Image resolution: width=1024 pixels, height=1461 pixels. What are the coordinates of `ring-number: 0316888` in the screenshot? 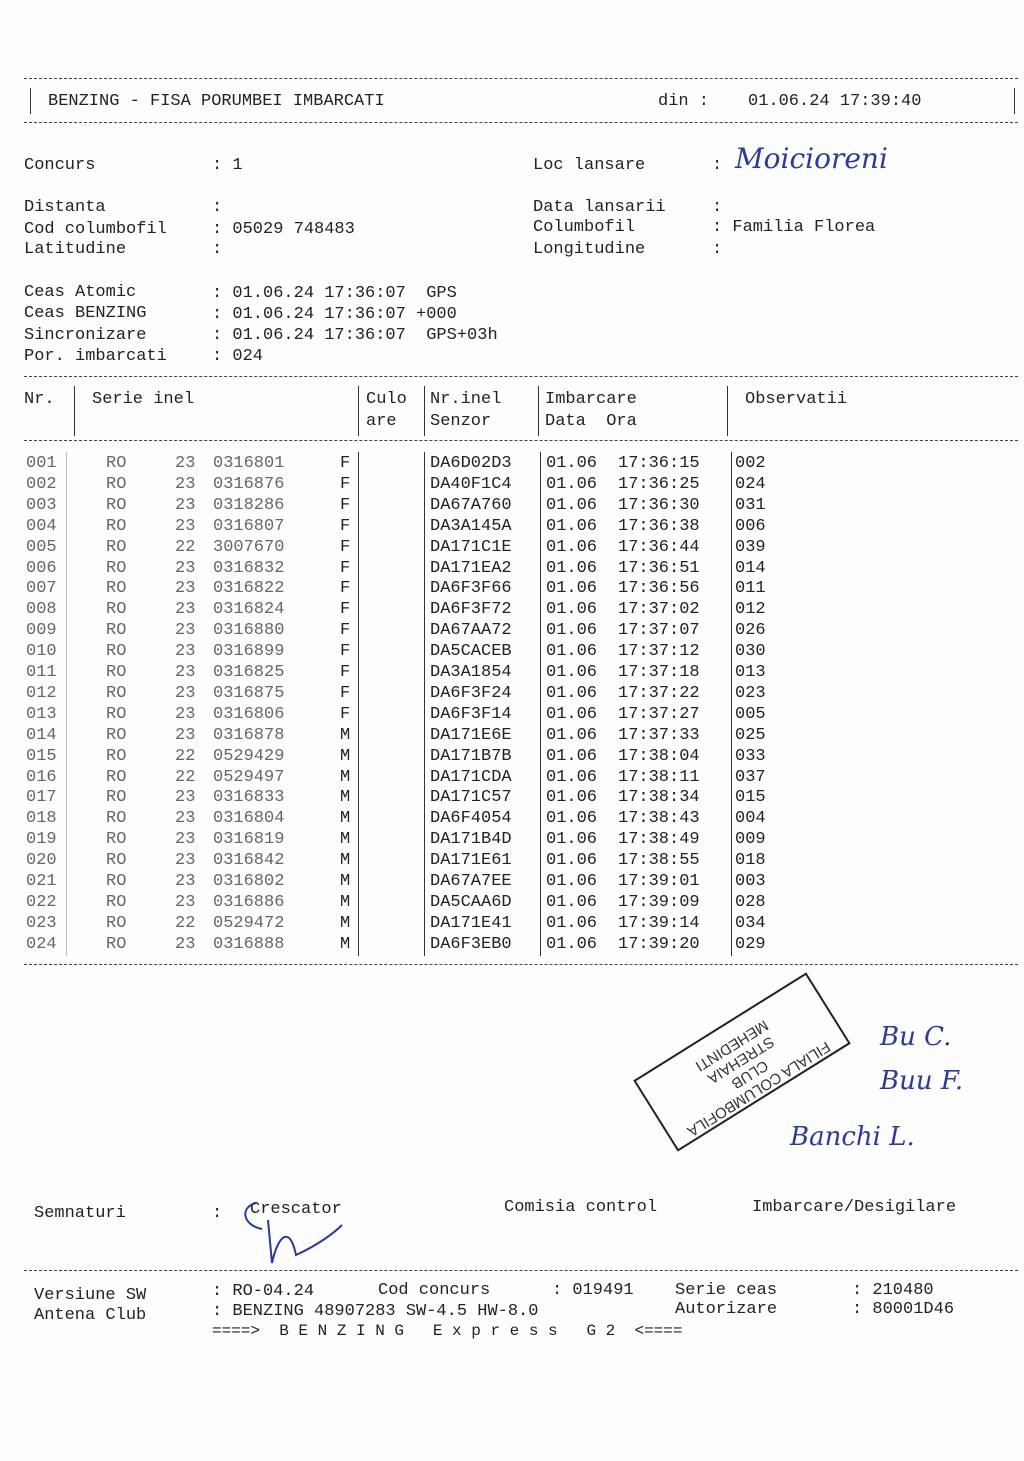 It's located at (249, 944).